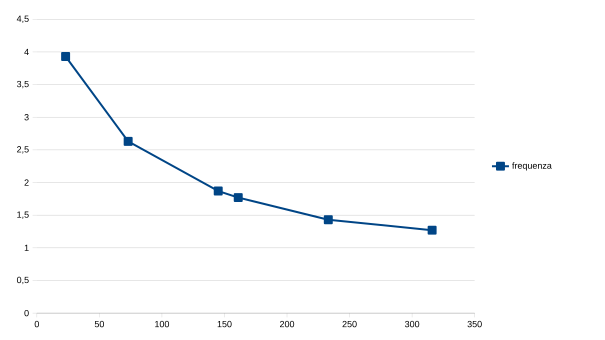 This screenshot has height=340, width=605. Describe the element at coordinates (22, 84) in the screenshot. I see `y-tick-label: 3,5` at that location.